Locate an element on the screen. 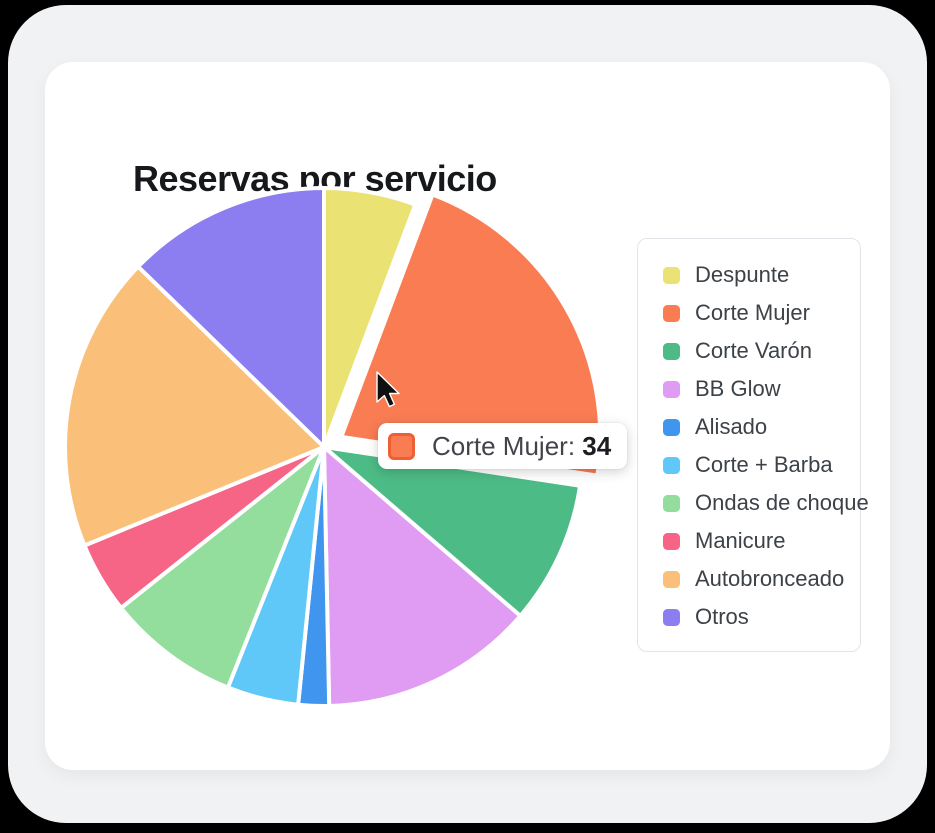 The height and width of the screenshot is (833, 935). legend-item-despunte: Despunte is located at coordinates (761, 275).